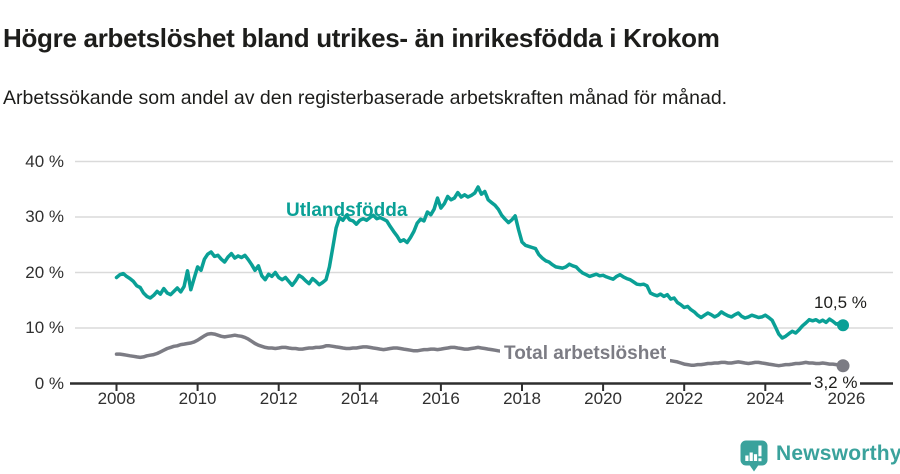 The image size is (900, 474). Describe the element at coordinates (846, 398) in the screenshot. I see `x-axis-label: 2026` at that location.